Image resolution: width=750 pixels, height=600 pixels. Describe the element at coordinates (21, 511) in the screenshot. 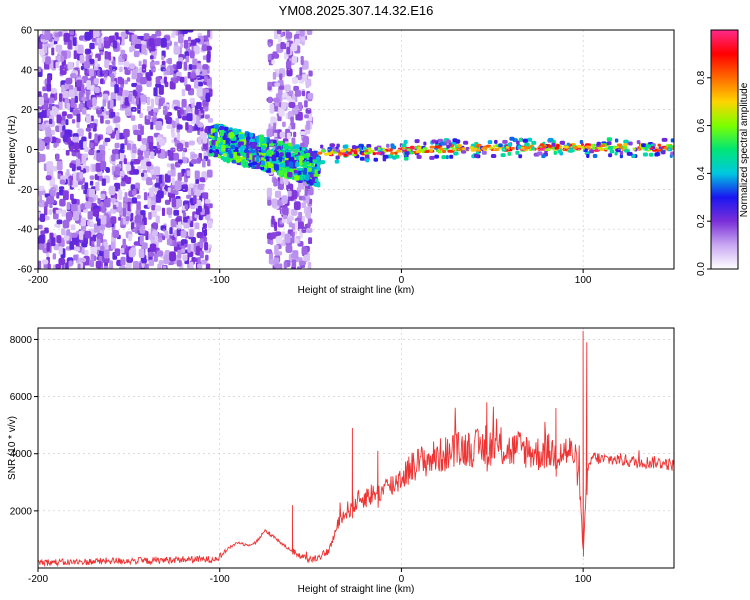

I see `y-tick-label: 2000` at that location.